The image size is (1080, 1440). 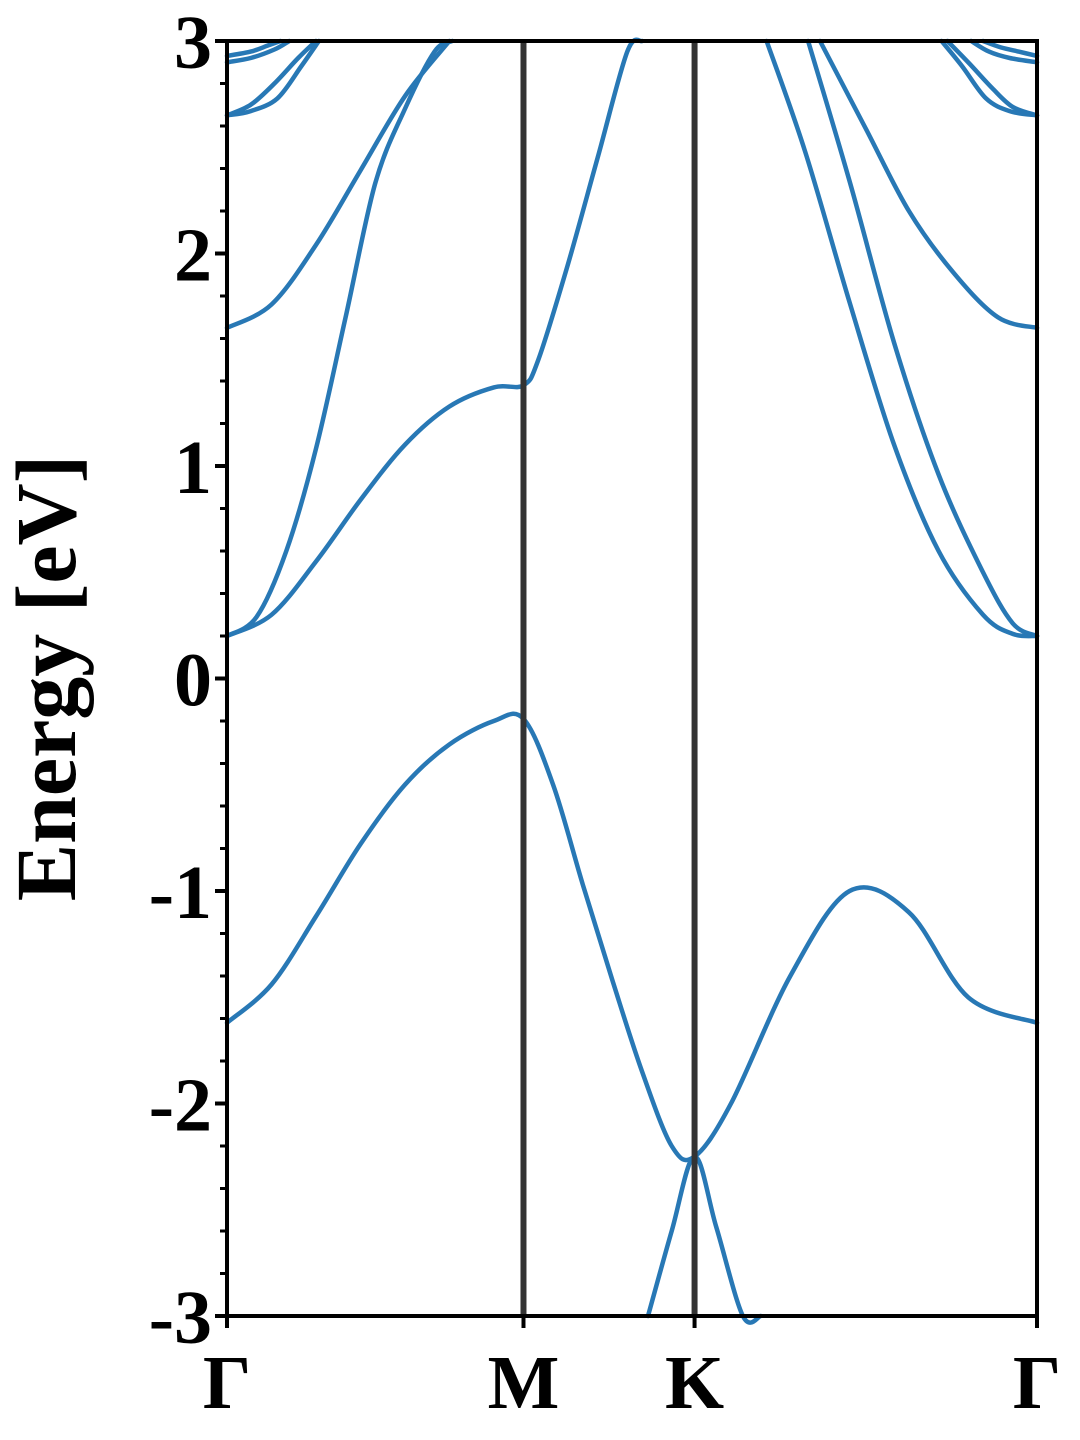 What do you see at coordinates (180, 1106) in the screenshot?
I see `y-tick-label: -2` at bounding box center [180, 1106].